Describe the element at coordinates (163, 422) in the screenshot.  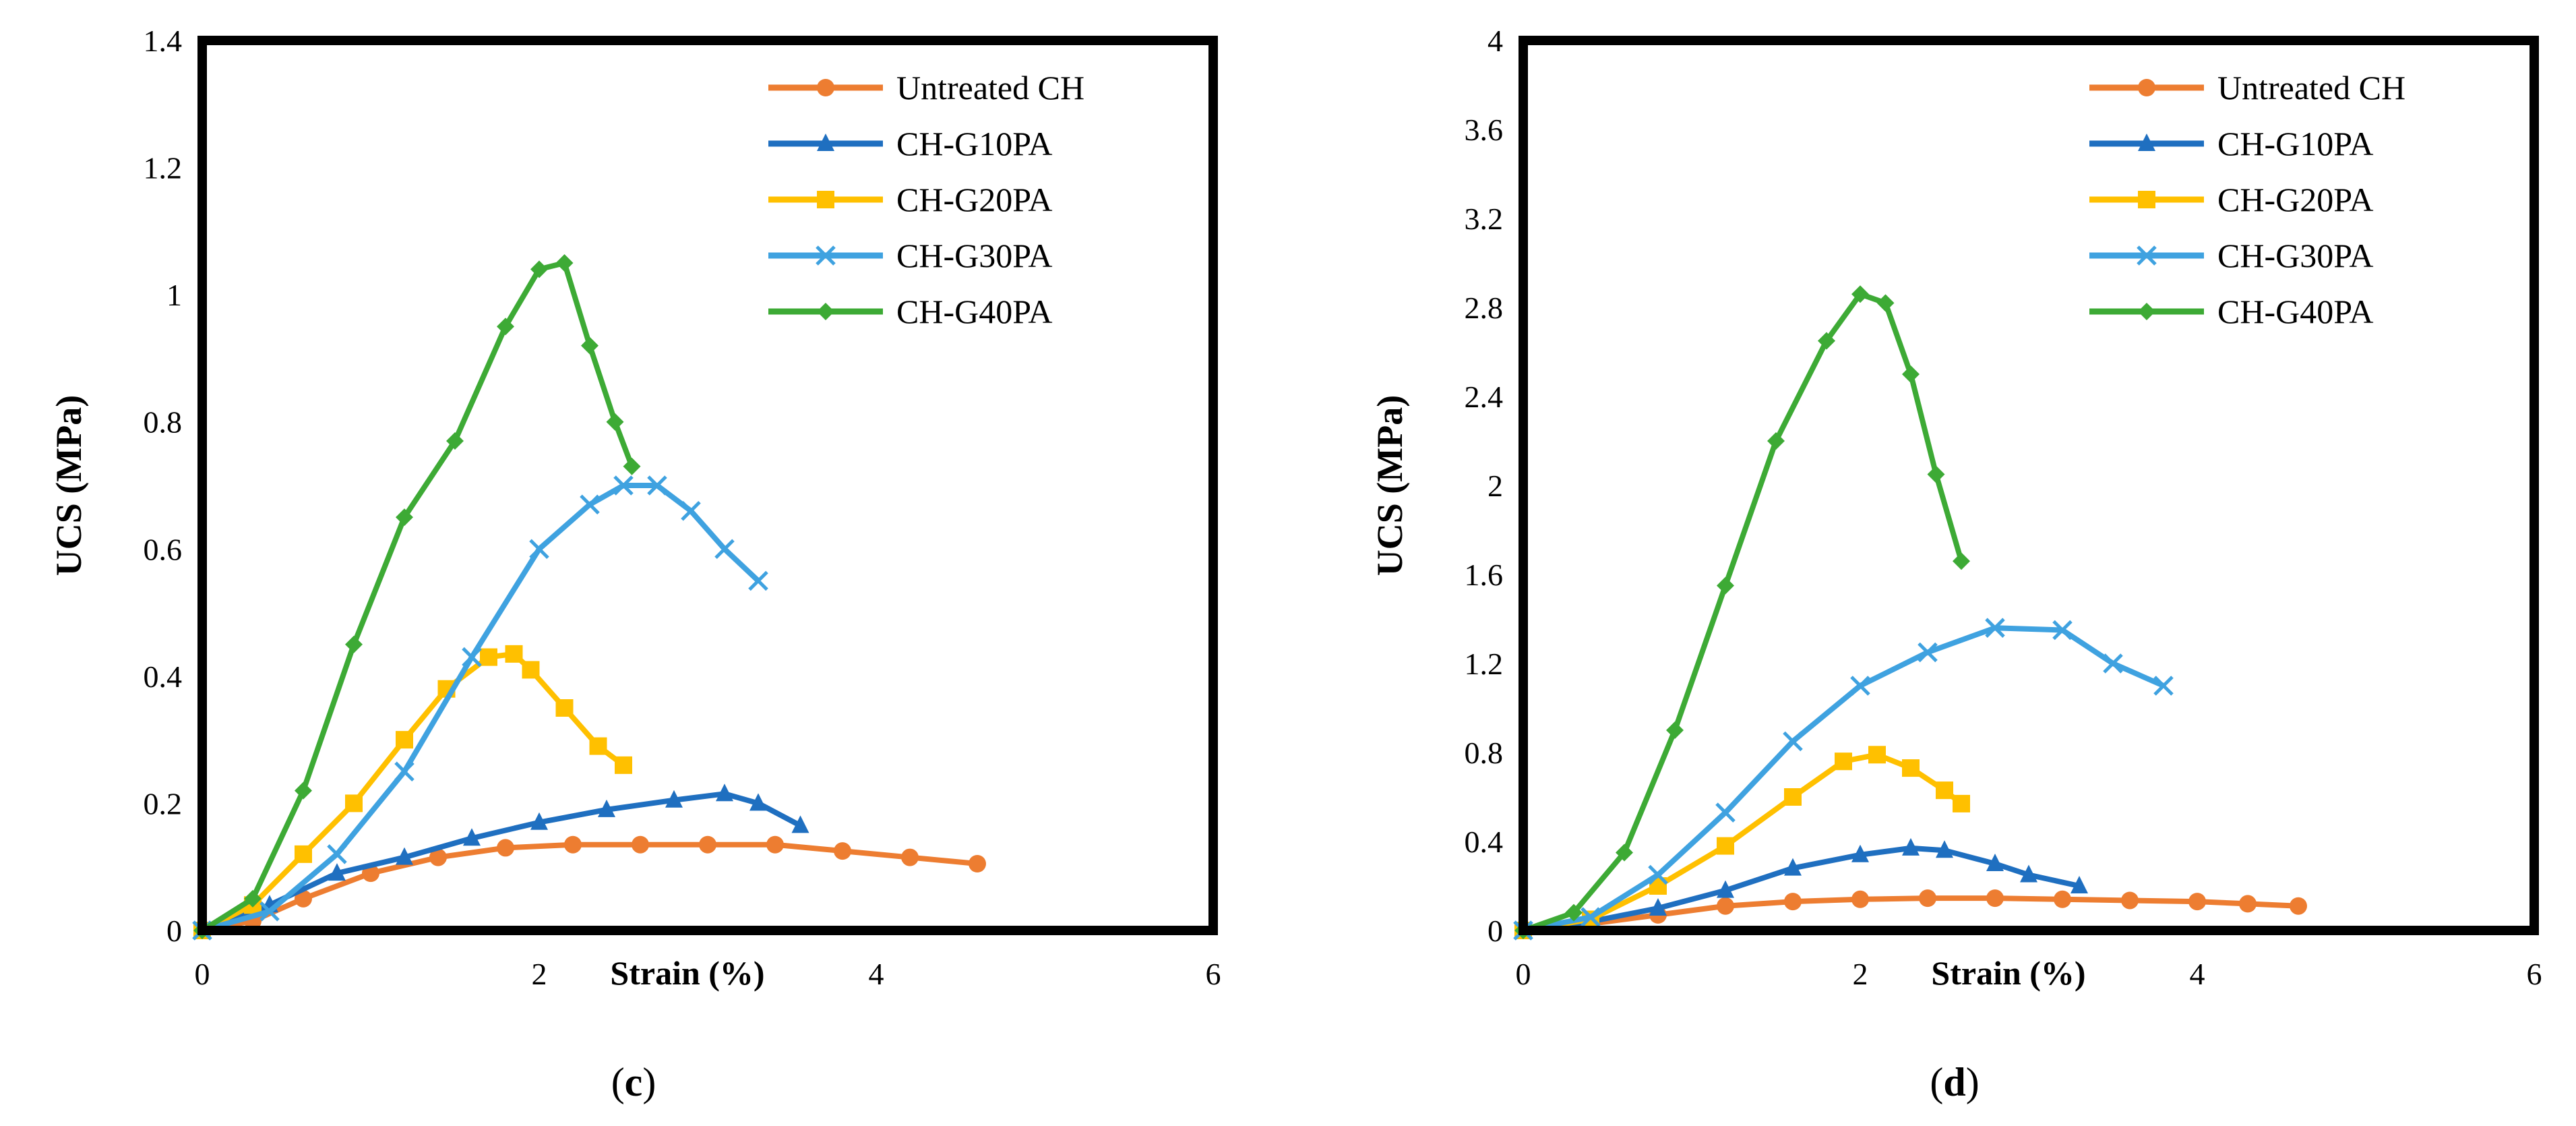
I see `y-tick-label: 0.8` at that location.